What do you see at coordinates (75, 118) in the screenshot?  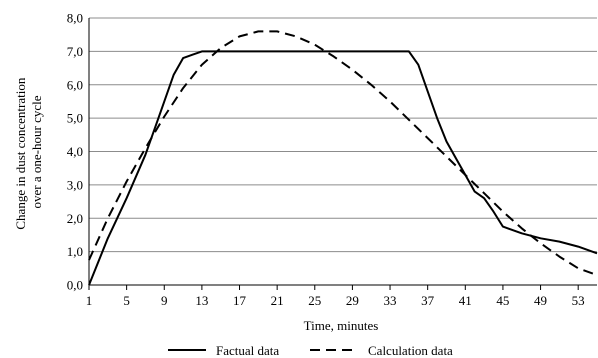 I see `y-tick-label: 5,0` at bounding box center [75, 118].